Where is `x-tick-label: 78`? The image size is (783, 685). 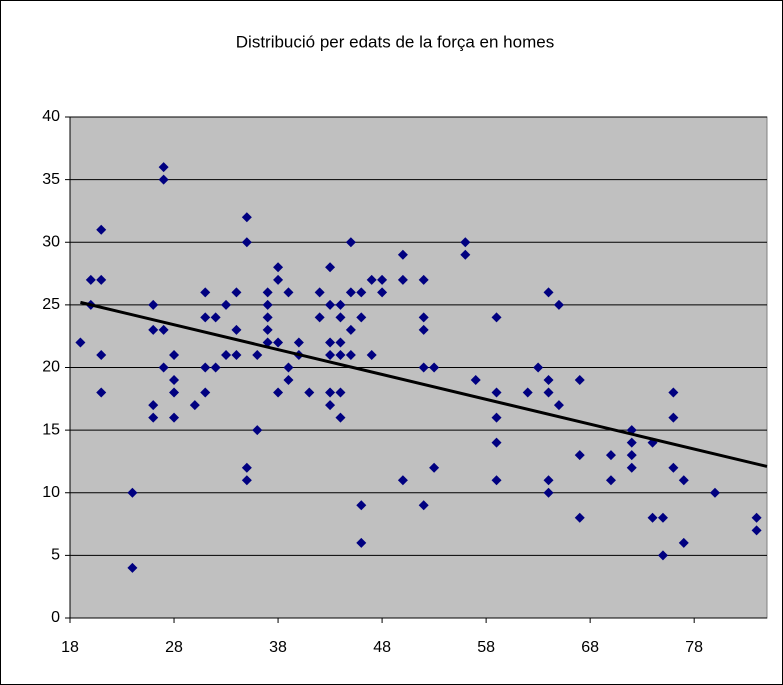
x-tick-label: 78 is located at coordinates (694, 647).